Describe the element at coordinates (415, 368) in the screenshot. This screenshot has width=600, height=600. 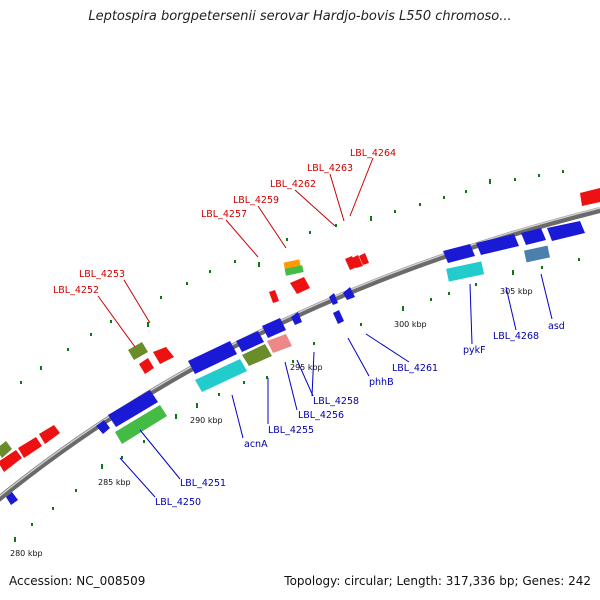
I see `label-lbl4261: LBL_4261` at that location.